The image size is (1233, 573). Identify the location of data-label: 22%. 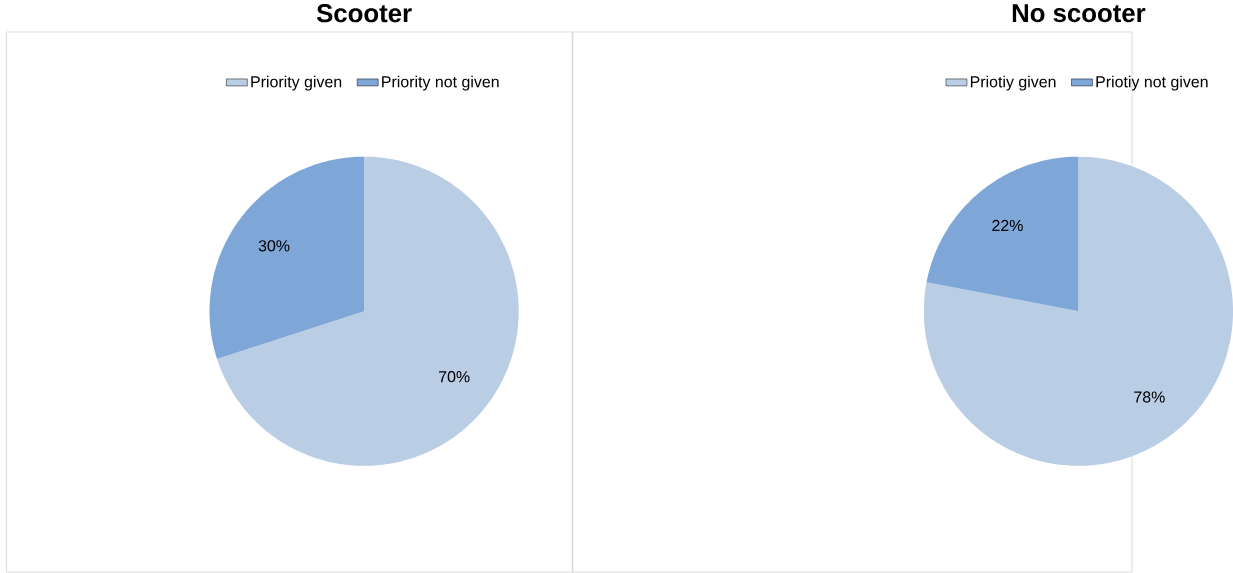
(1007, 225).